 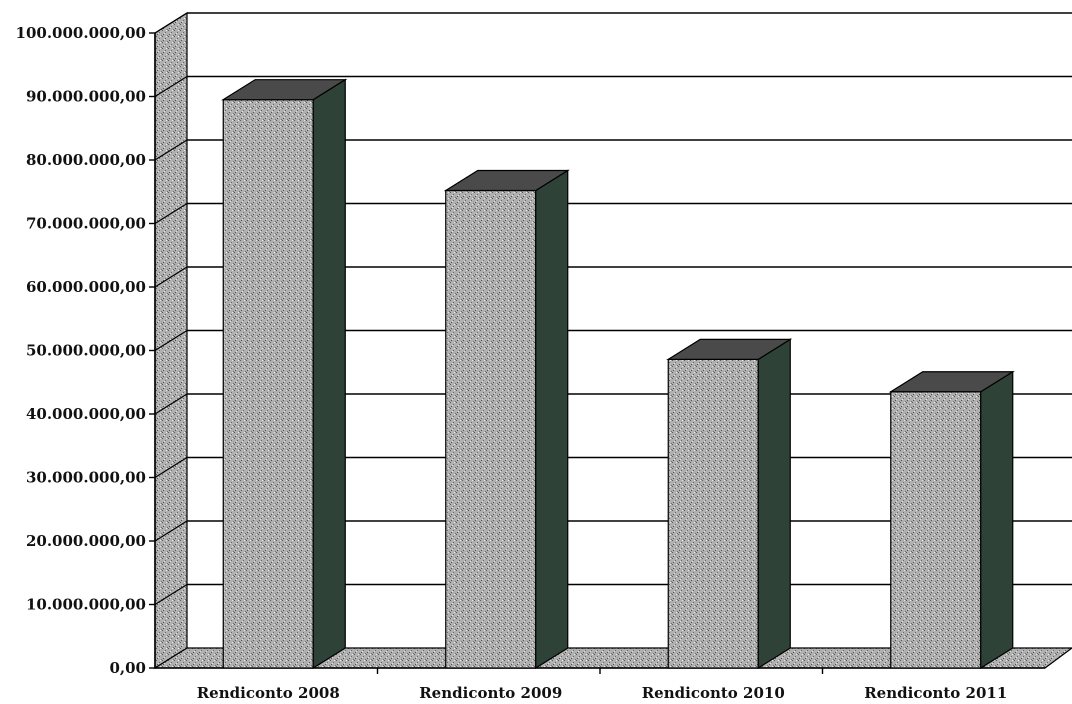 I want to click on y-tick-label: 60.000.000,00, so click(x=86, y=287).